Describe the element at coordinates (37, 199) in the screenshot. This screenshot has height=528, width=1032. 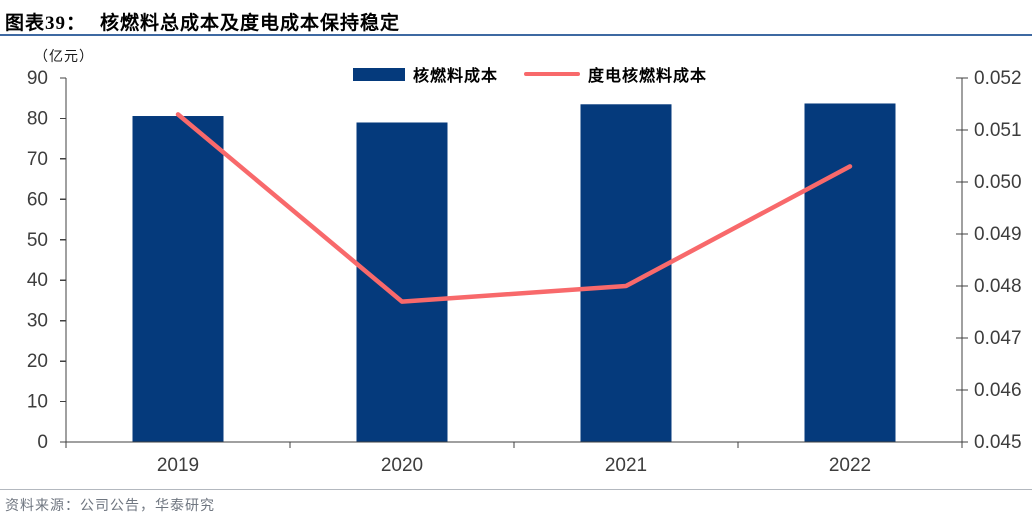
I see `y-axis-left-tick-label: 60` at that location.